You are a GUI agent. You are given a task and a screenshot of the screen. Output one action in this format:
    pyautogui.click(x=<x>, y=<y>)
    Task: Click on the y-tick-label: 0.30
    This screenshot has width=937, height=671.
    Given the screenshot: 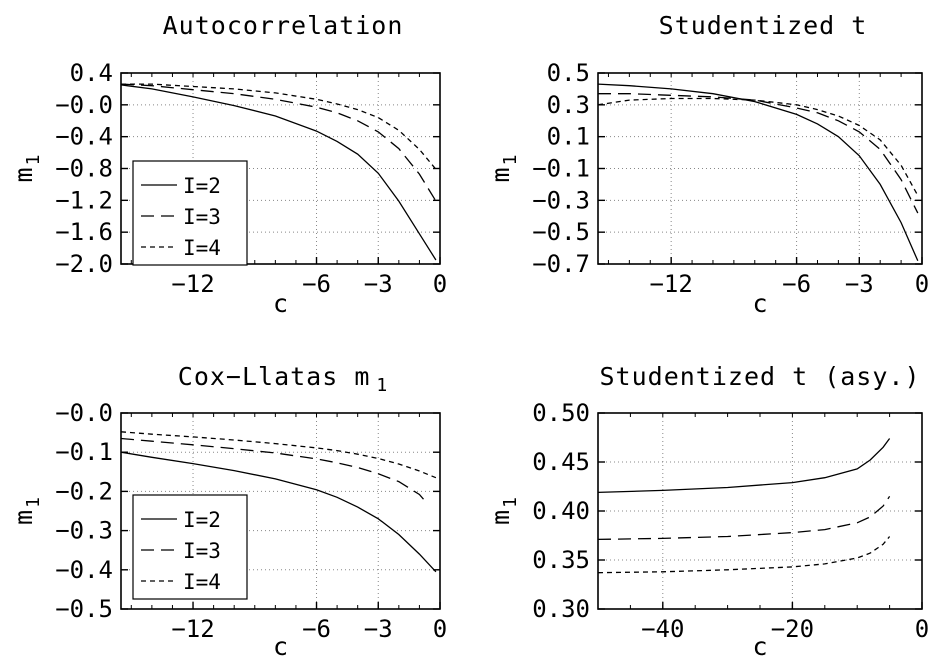 What is the action you would take?
    pyautogui.click(x=561, y=609)
    